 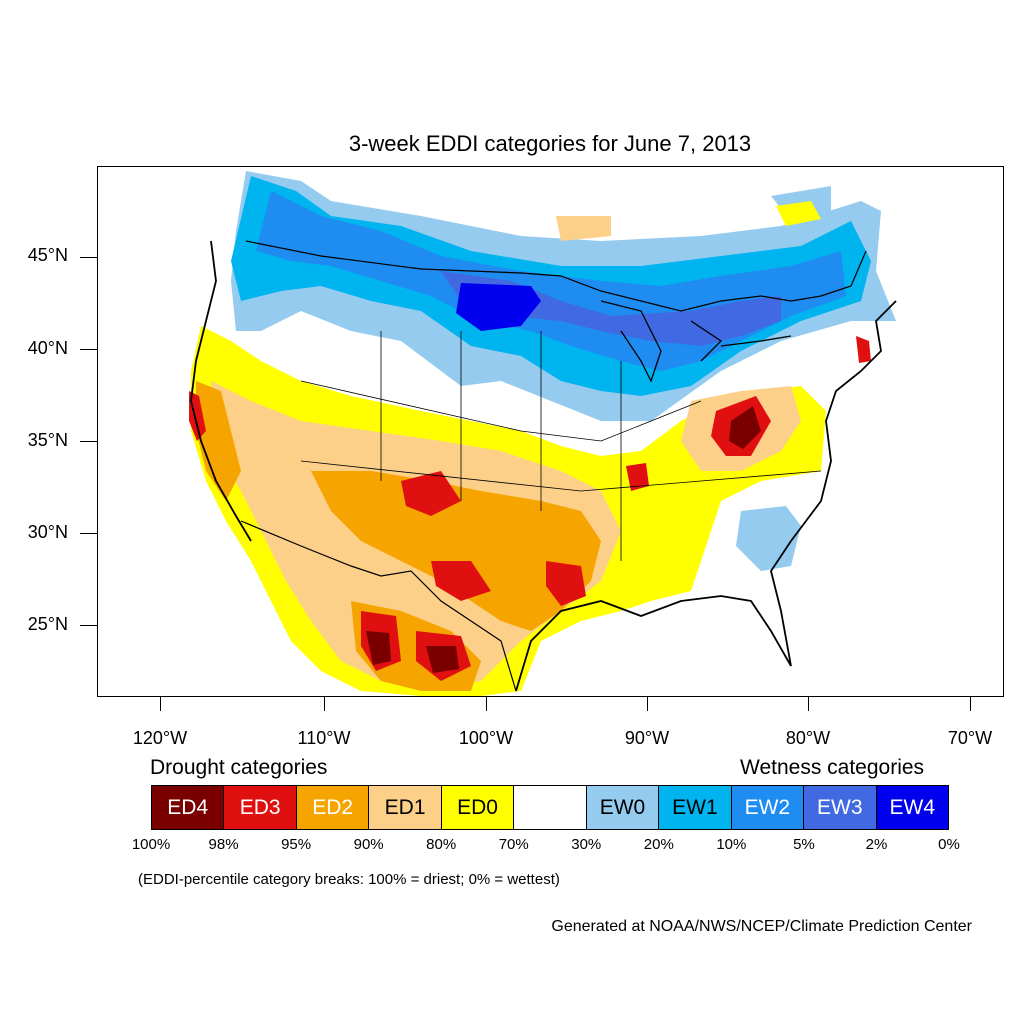 What do you see at coordinates (658, 844) in the screenshot?
I see `break-label: 20%` at bounding box center [658, 844].